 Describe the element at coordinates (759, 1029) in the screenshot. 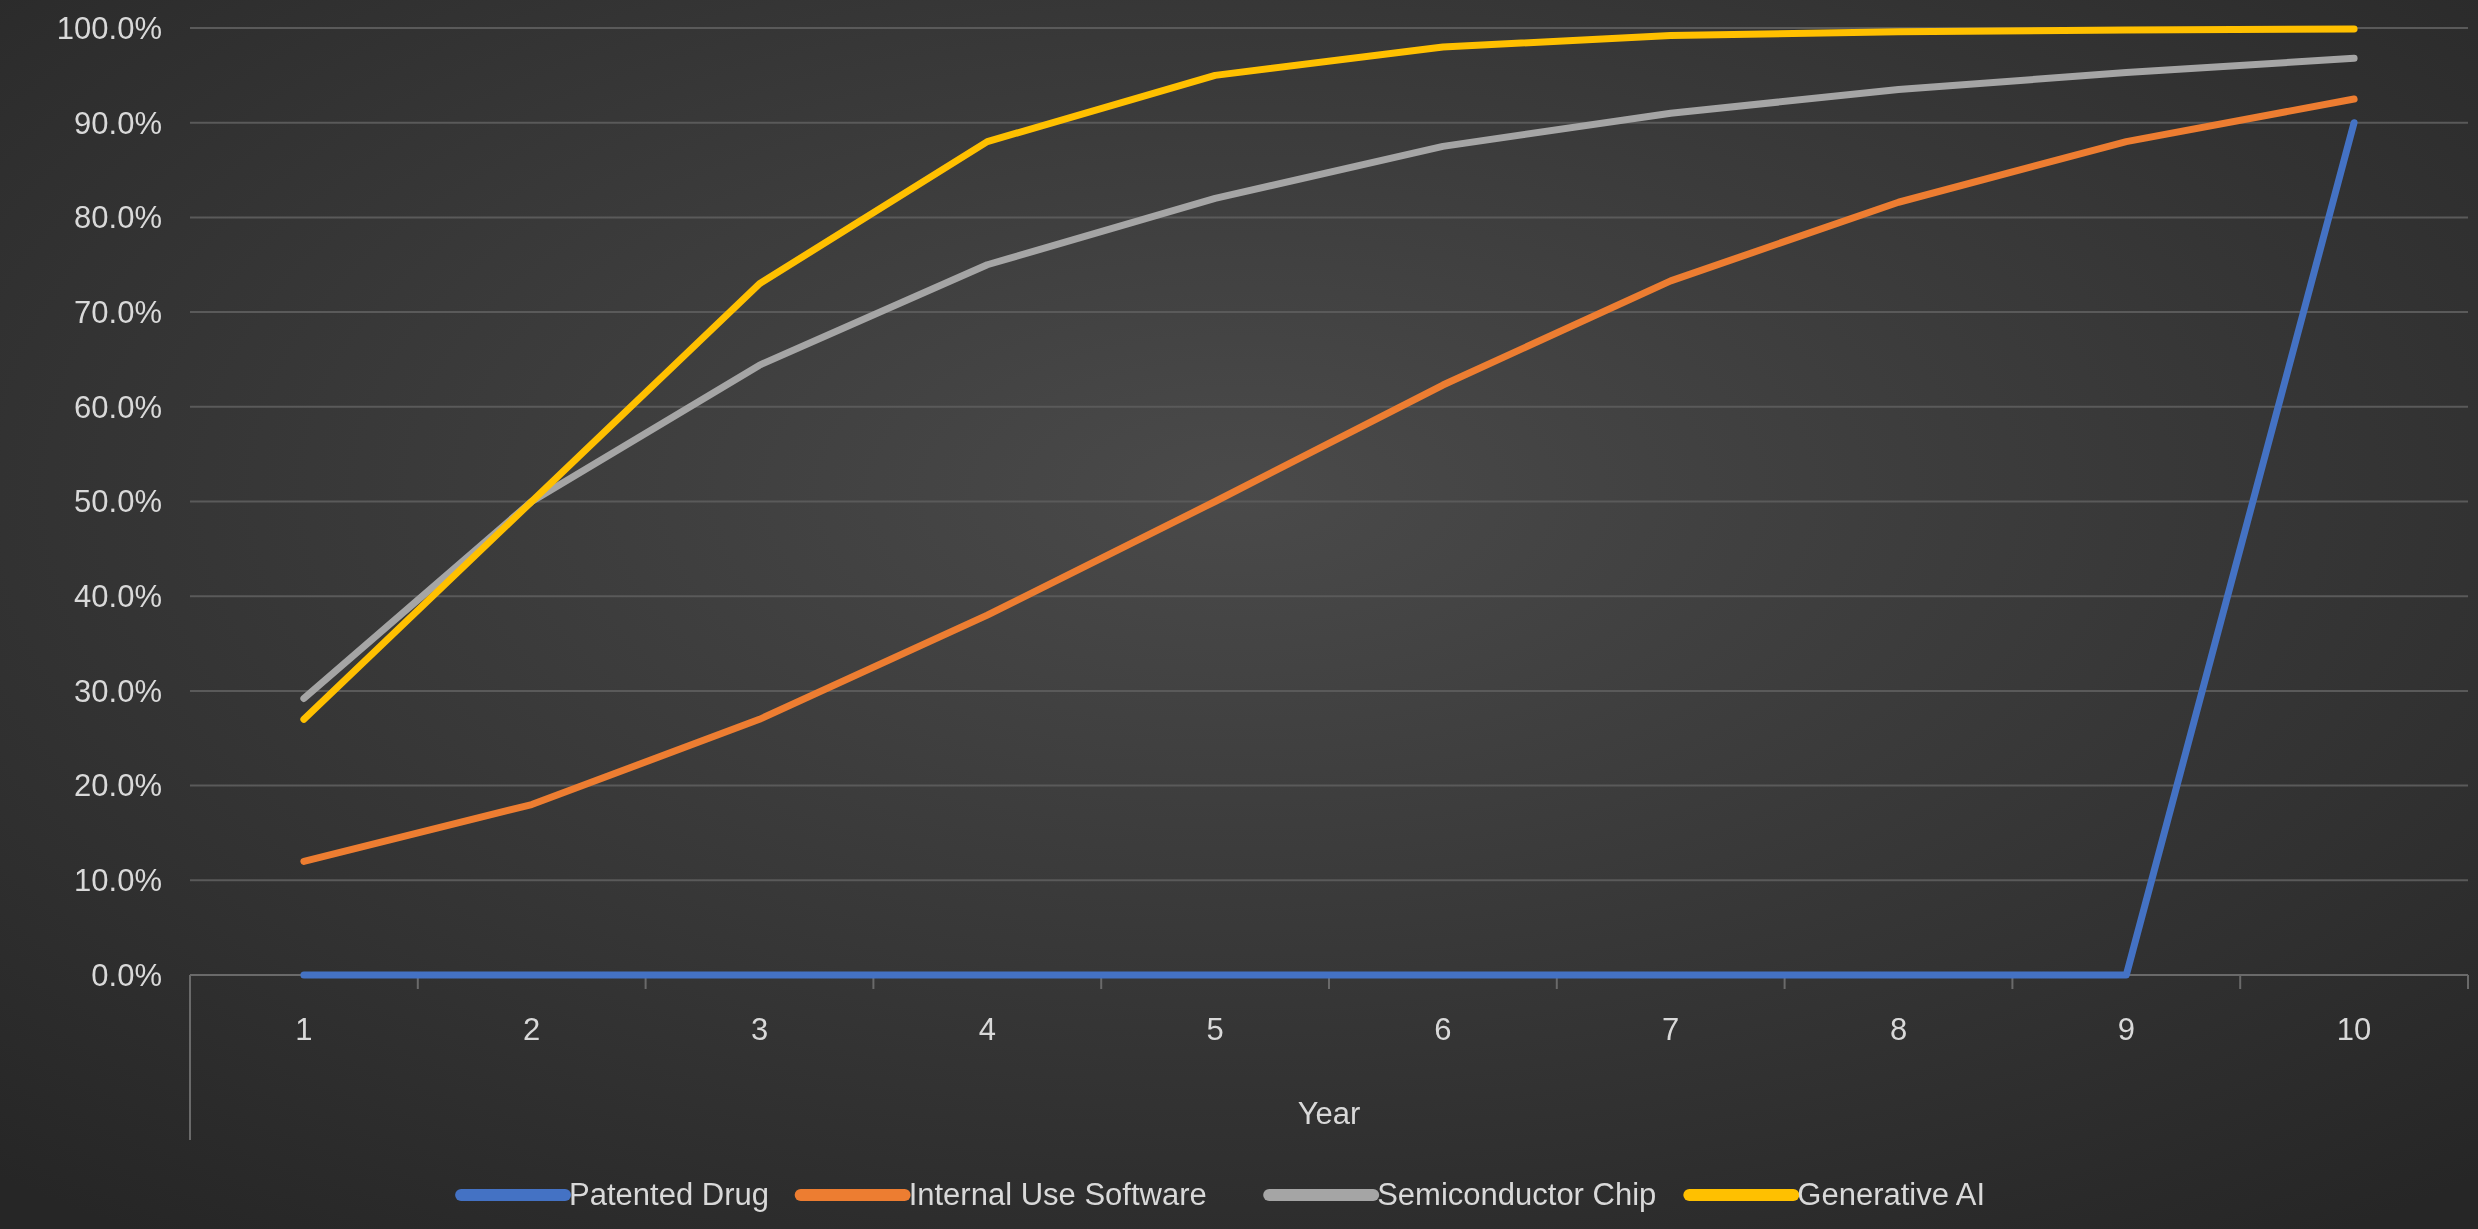

I see `x-tick-label: 3` at that location.